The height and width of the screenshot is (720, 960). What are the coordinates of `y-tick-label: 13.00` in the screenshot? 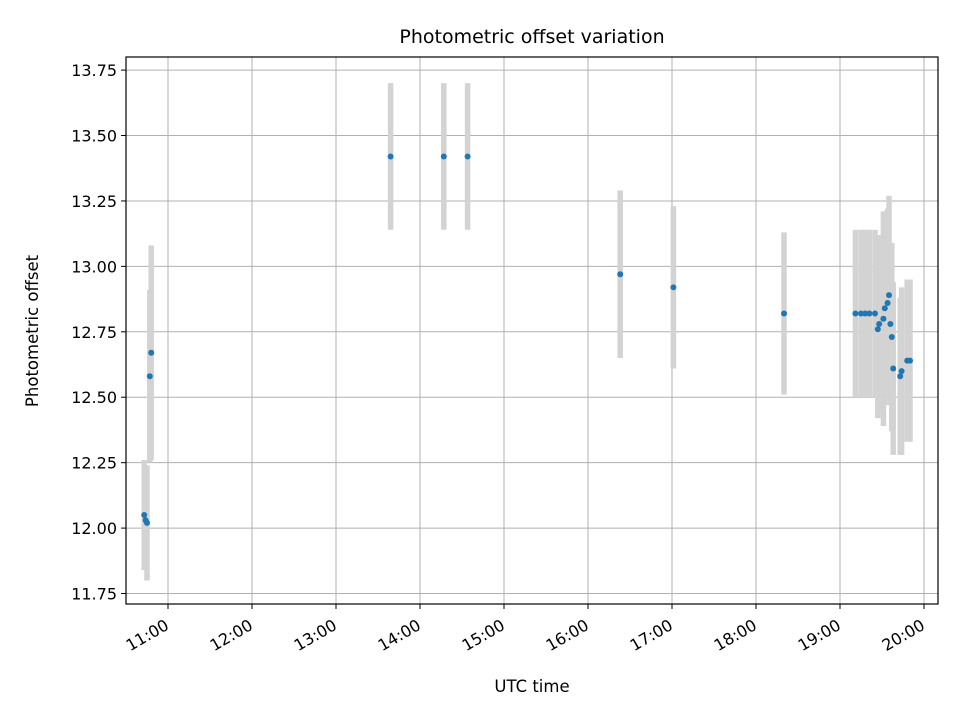 It's located at (94, 266).